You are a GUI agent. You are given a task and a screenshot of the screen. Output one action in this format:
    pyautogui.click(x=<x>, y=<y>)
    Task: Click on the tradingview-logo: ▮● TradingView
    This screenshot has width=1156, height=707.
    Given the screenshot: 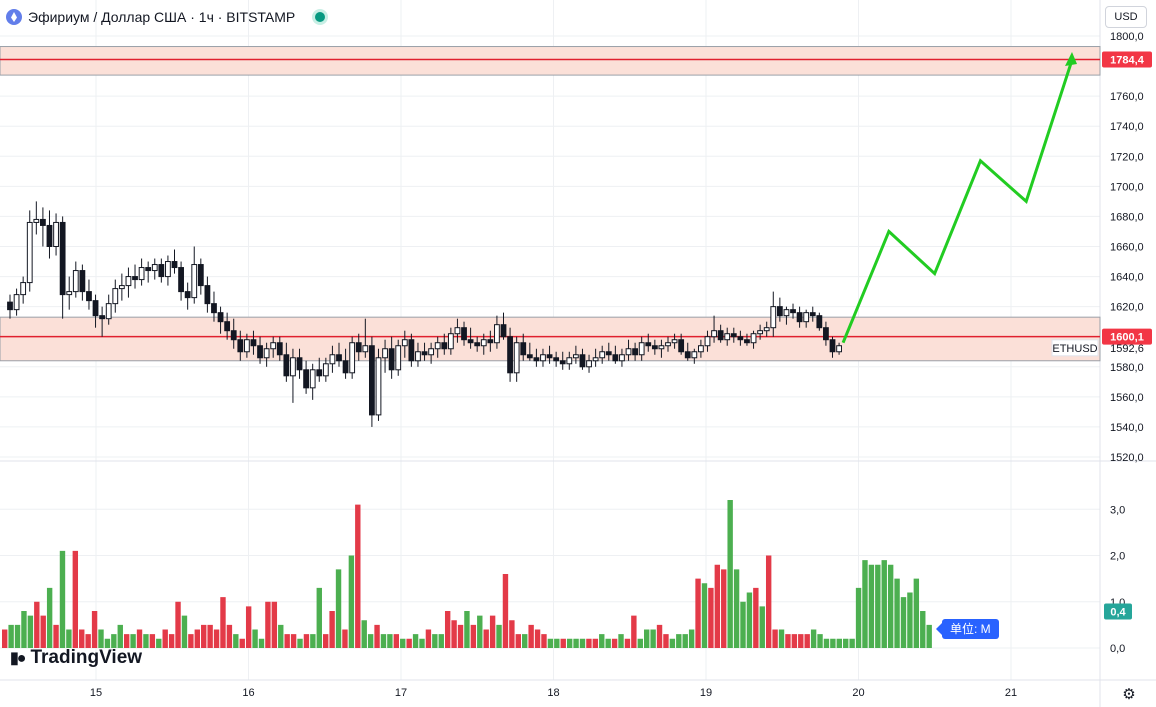 What is the action you would take?
    pyautogui.click(x=76, y=658)
    